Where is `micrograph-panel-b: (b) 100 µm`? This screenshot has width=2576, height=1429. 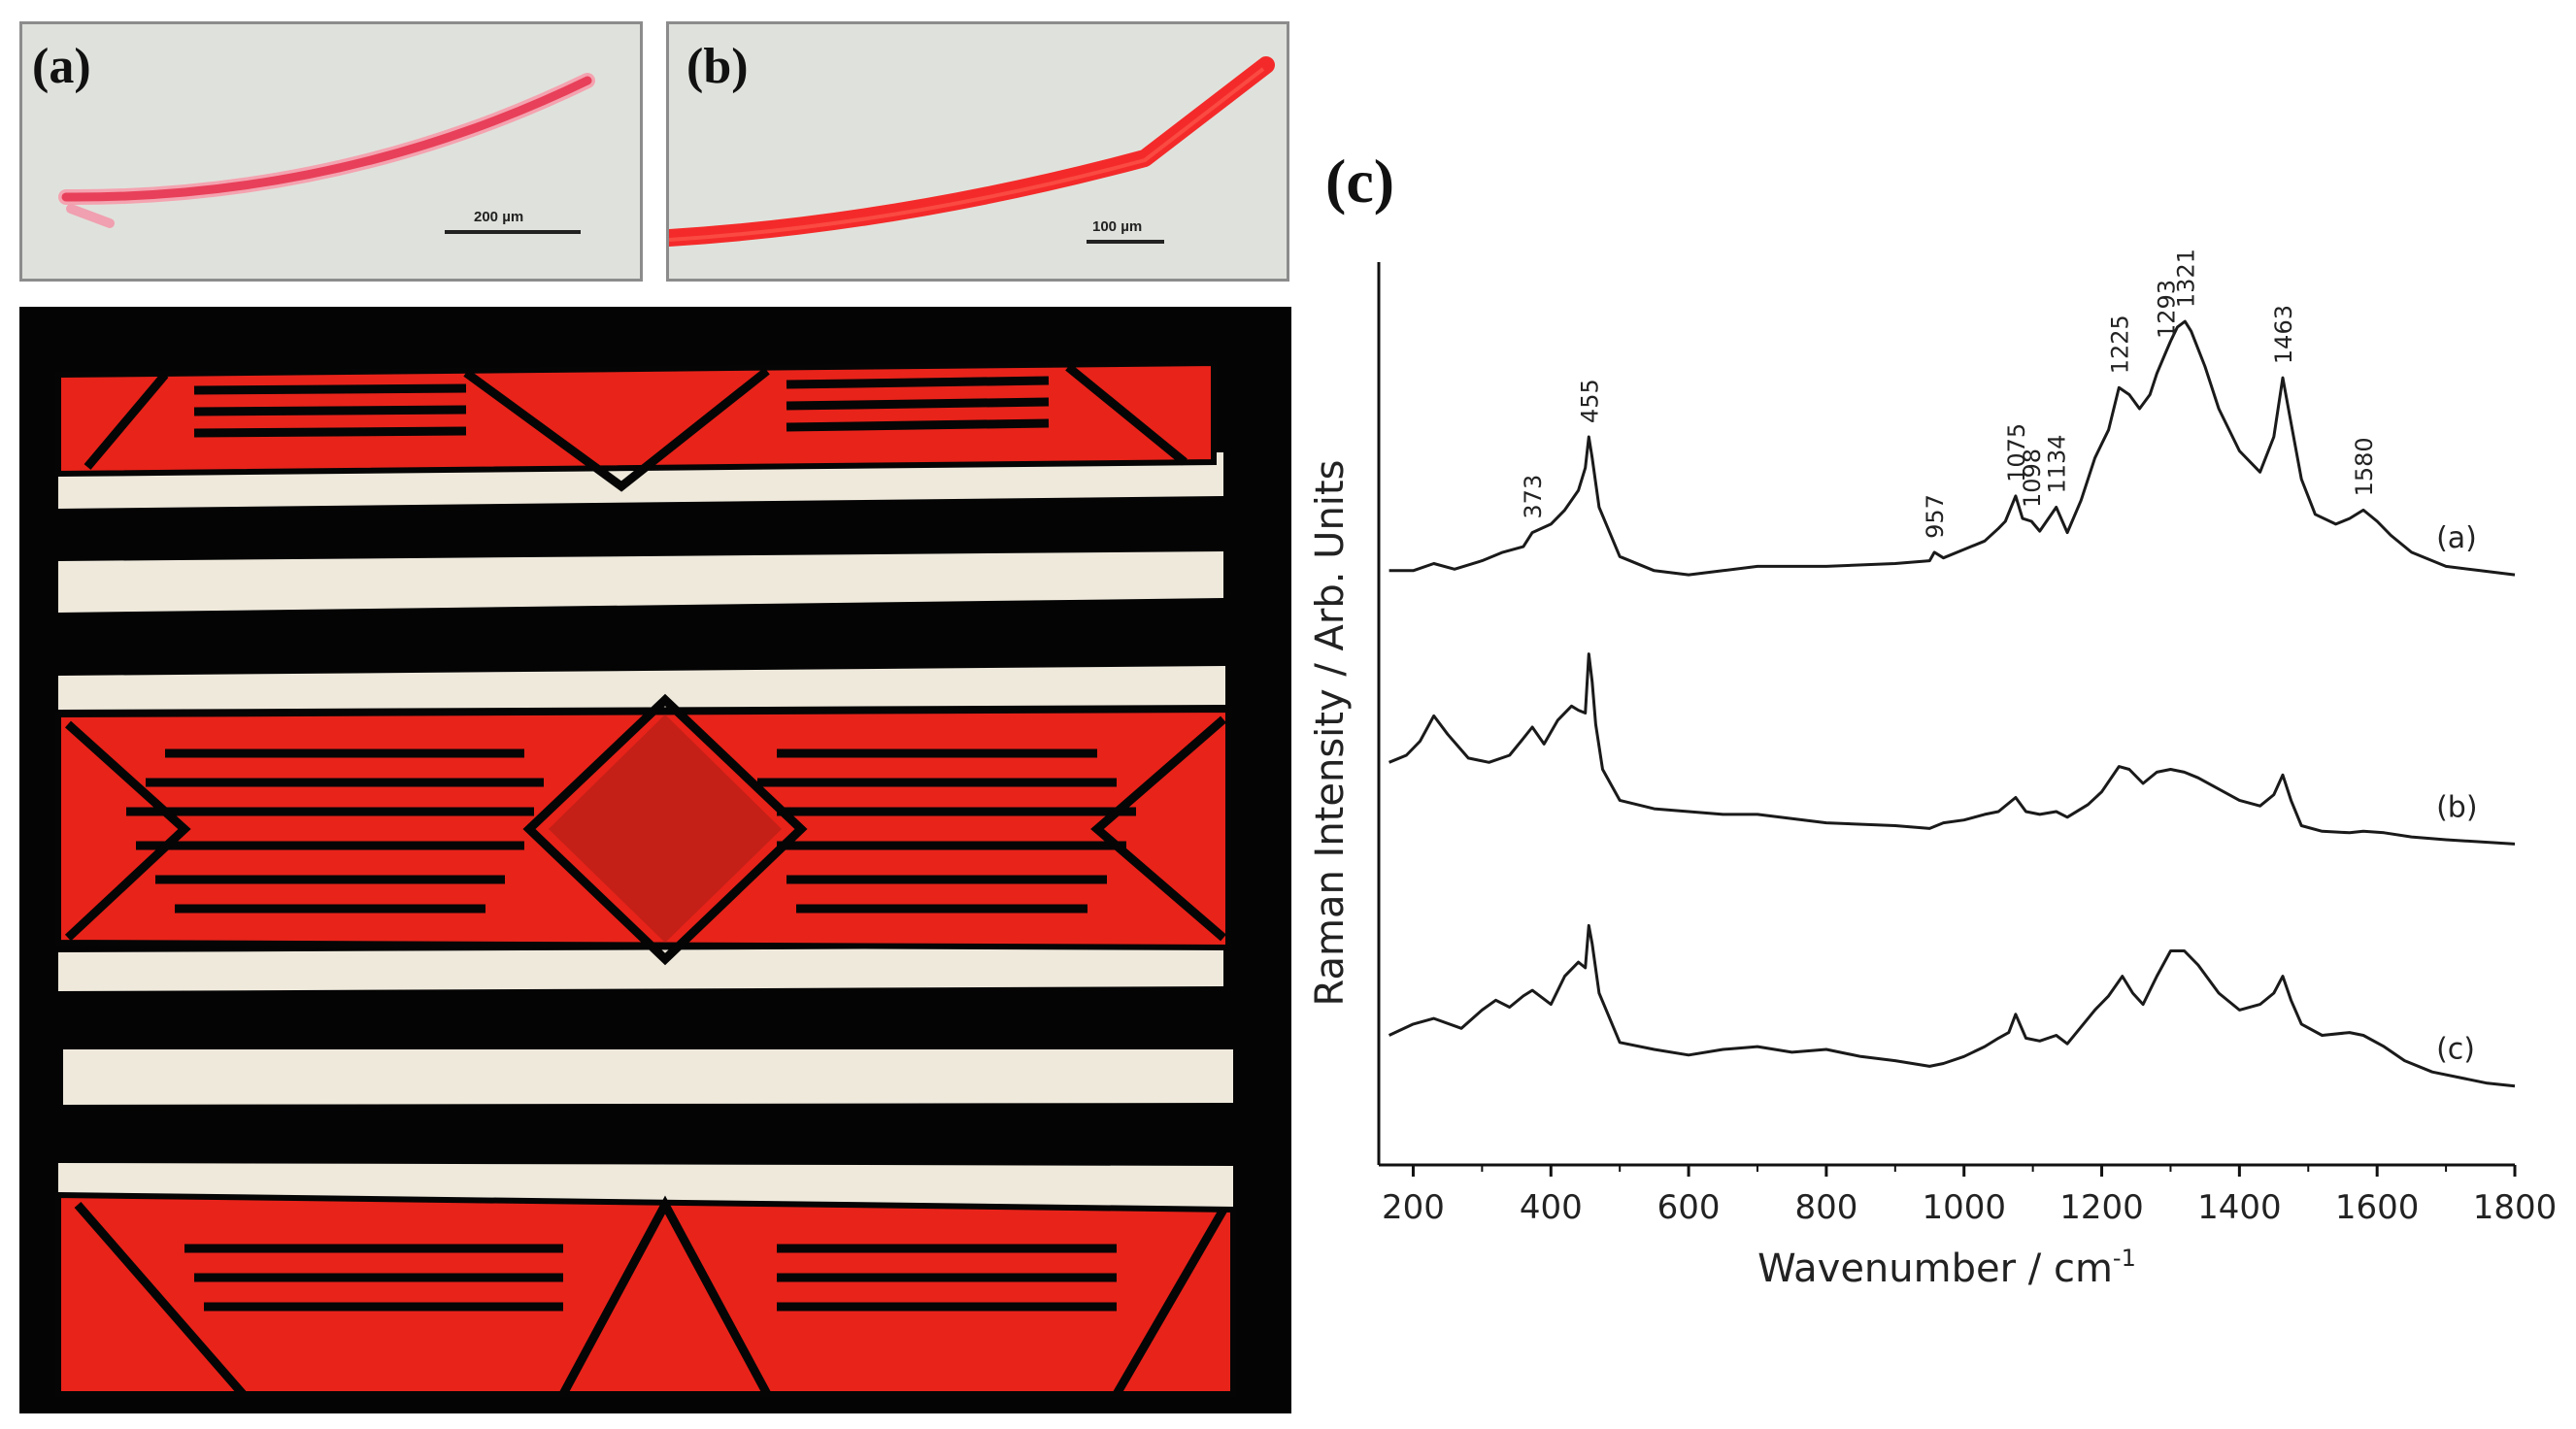 micrograph-panel-b: (b) 100 µm is located at coordinates (978, 151).